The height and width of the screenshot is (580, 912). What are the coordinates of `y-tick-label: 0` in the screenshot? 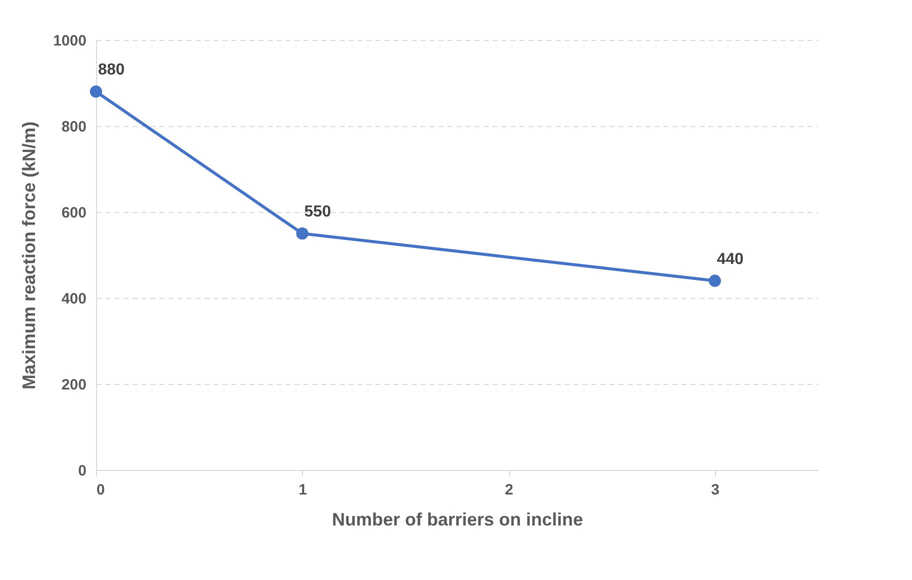 It's located at (82, 471).